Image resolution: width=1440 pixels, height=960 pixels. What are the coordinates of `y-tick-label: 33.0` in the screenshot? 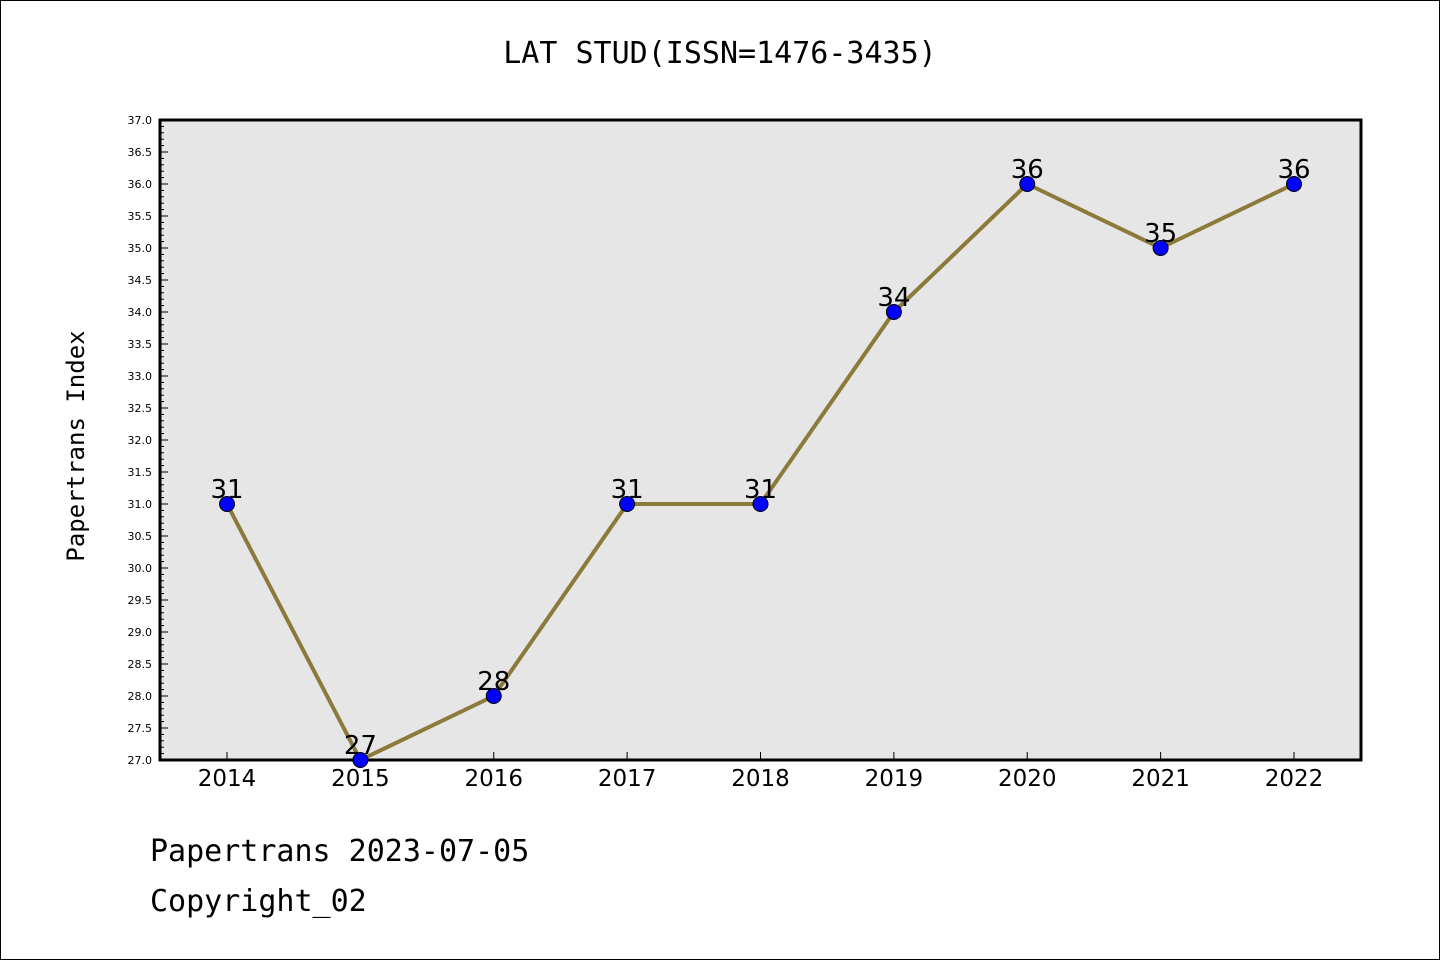 It's located at (140, 376).